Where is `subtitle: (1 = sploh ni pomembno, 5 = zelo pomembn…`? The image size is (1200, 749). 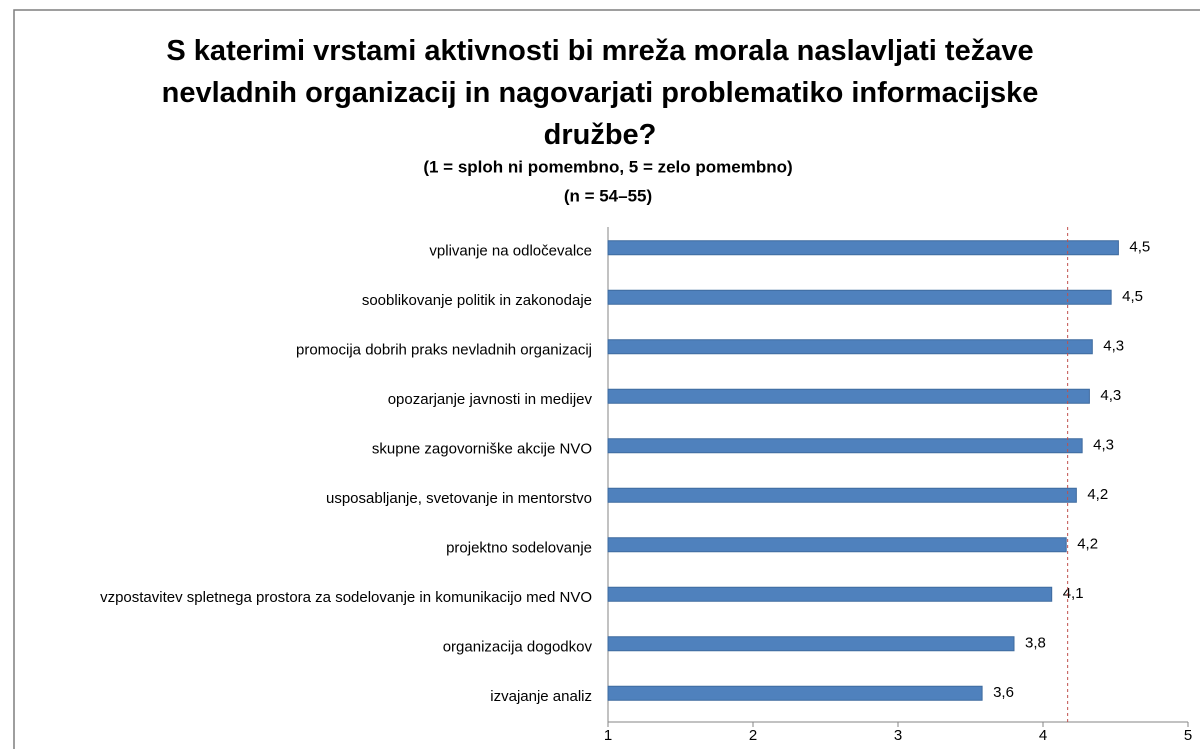 subtitle: (1 = sploh ni pomembno, 5 = zelo pomembn… is located at coordinates (607, 166).